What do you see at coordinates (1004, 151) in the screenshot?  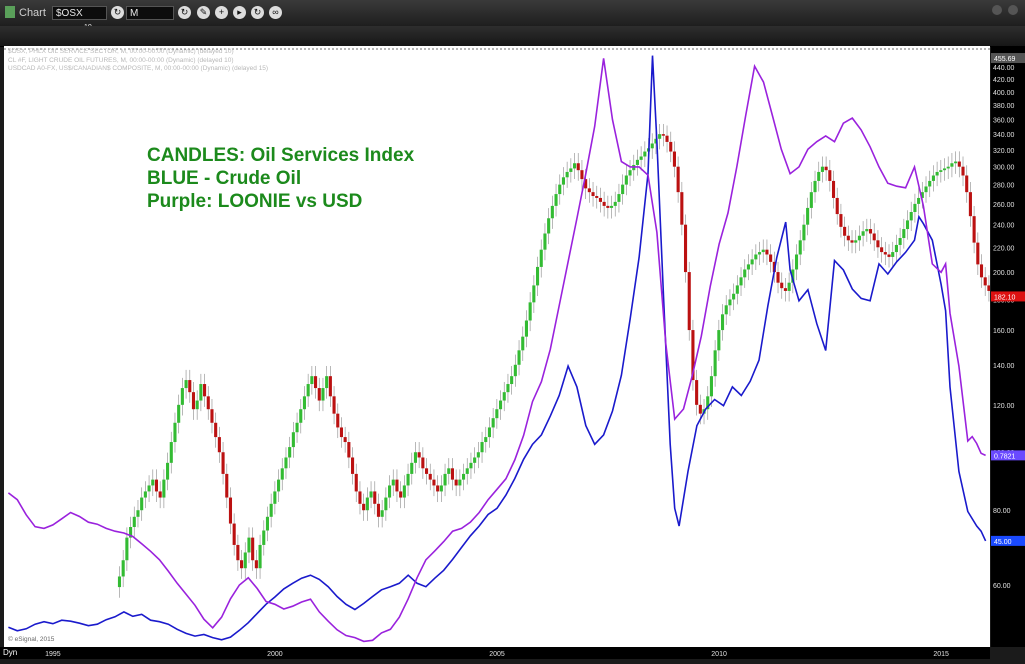 I see `y-tick-label: 320.00` at bounding box center [1004, 151].